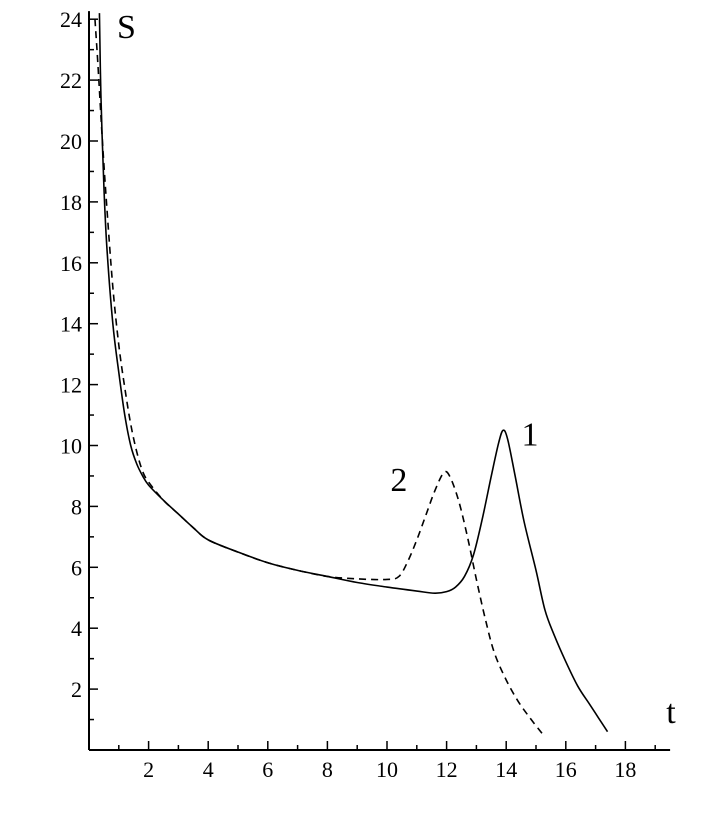  I want to click on y-tick-label: 16, so click(71, 263).